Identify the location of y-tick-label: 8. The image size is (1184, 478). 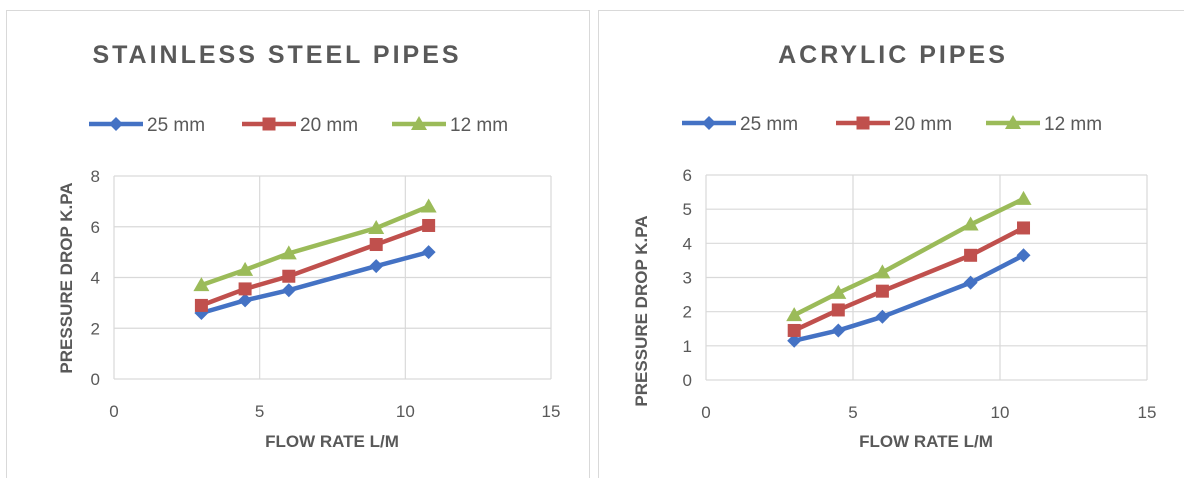
(95, 176).